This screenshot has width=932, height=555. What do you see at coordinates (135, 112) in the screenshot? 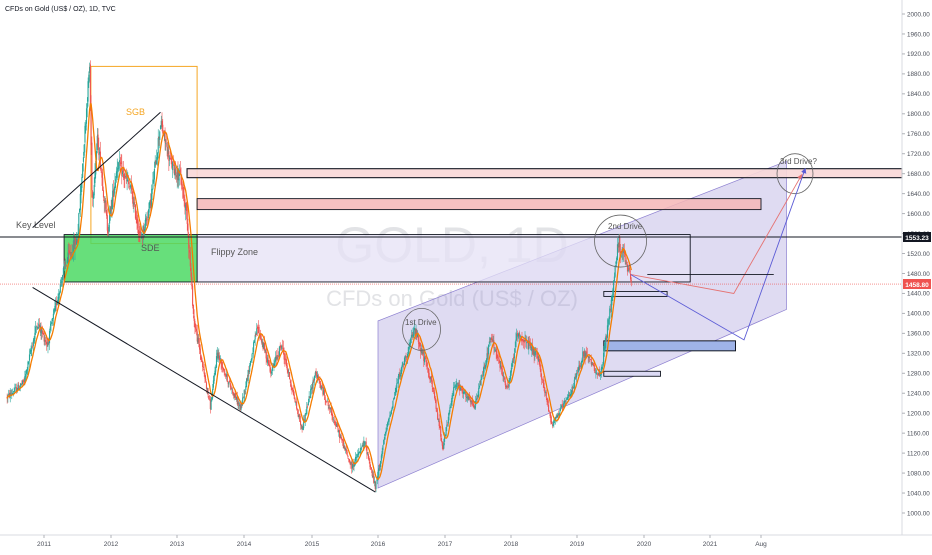
I see `sgb-label: SGB` at bounding box center [135, 112].